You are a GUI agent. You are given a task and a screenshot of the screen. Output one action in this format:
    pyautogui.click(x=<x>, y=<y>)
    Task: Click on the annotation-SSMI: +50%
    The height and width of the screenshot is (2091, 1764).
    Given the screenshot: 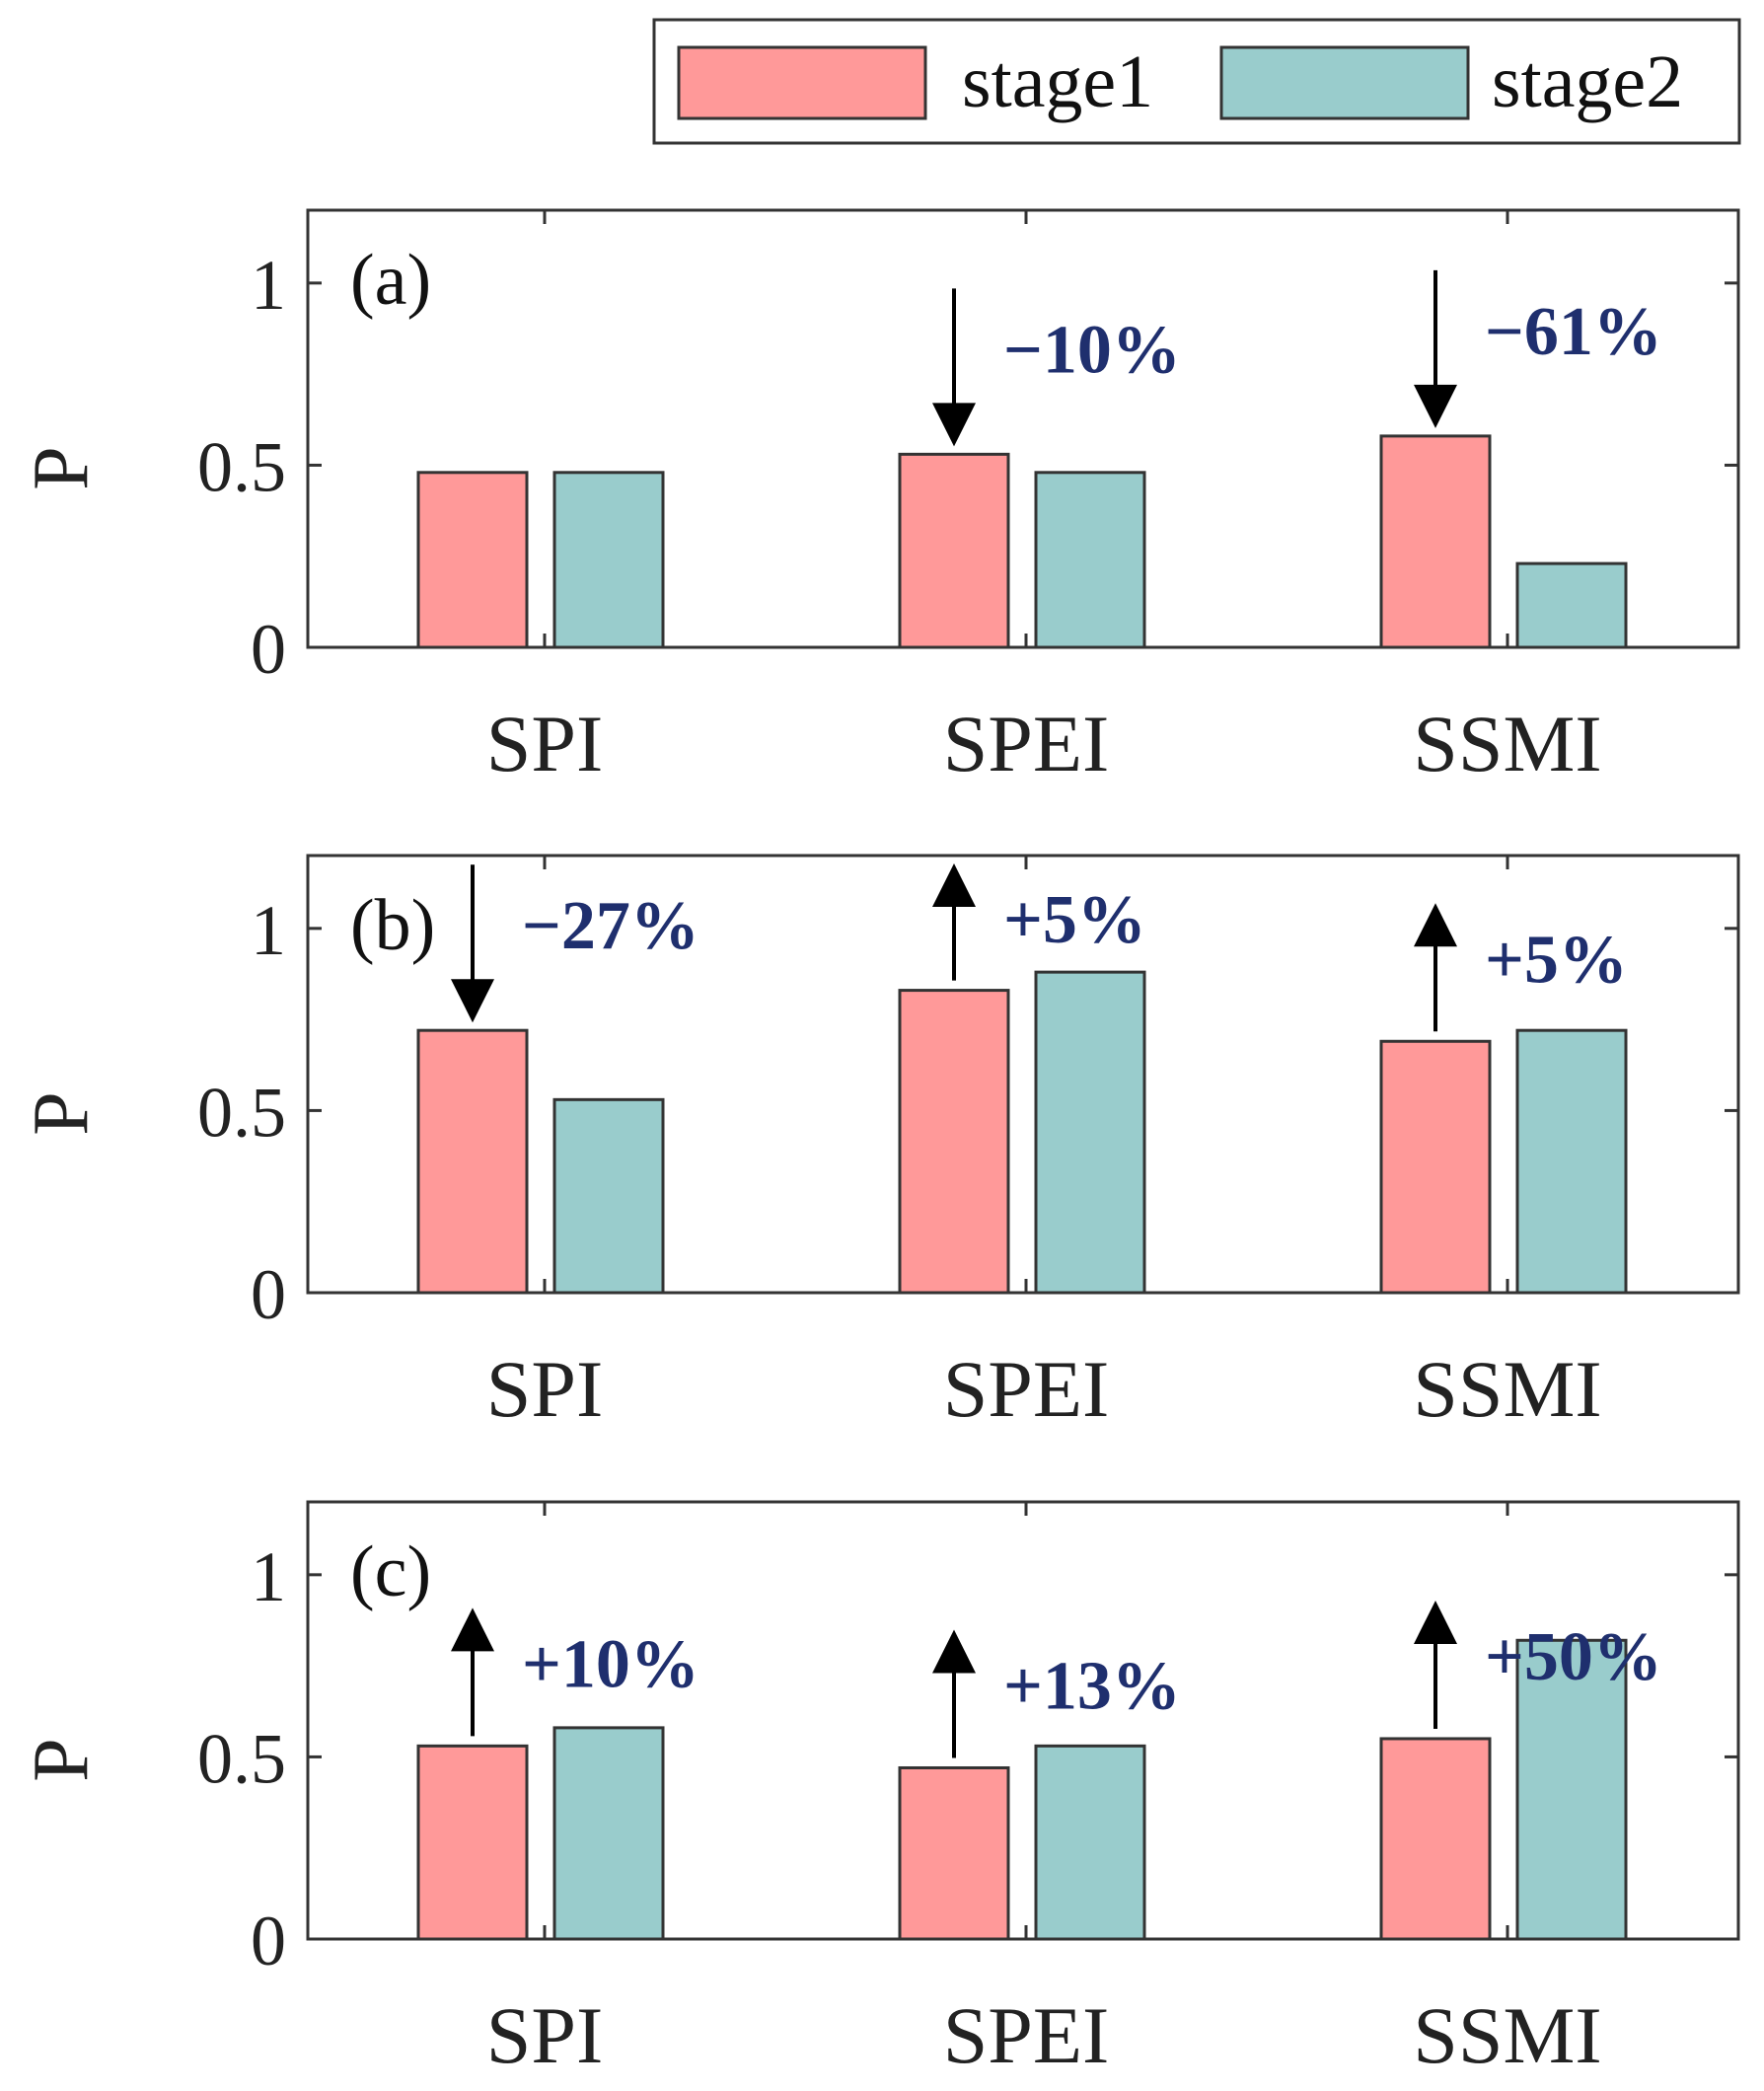 What is the action you would take?
    pyautogui.click(x=1538, y=1664)
    